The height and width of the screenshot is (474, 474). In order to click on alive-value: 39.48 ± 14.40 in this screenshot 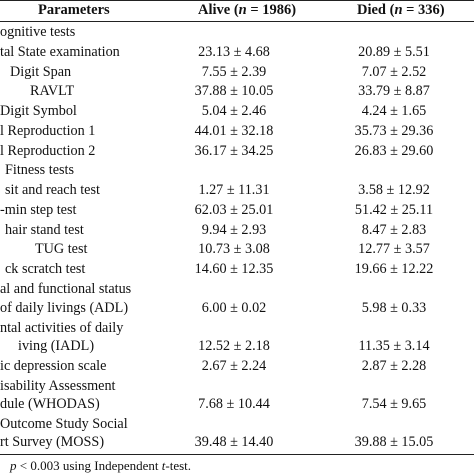, I will do `click(234, 442)`.